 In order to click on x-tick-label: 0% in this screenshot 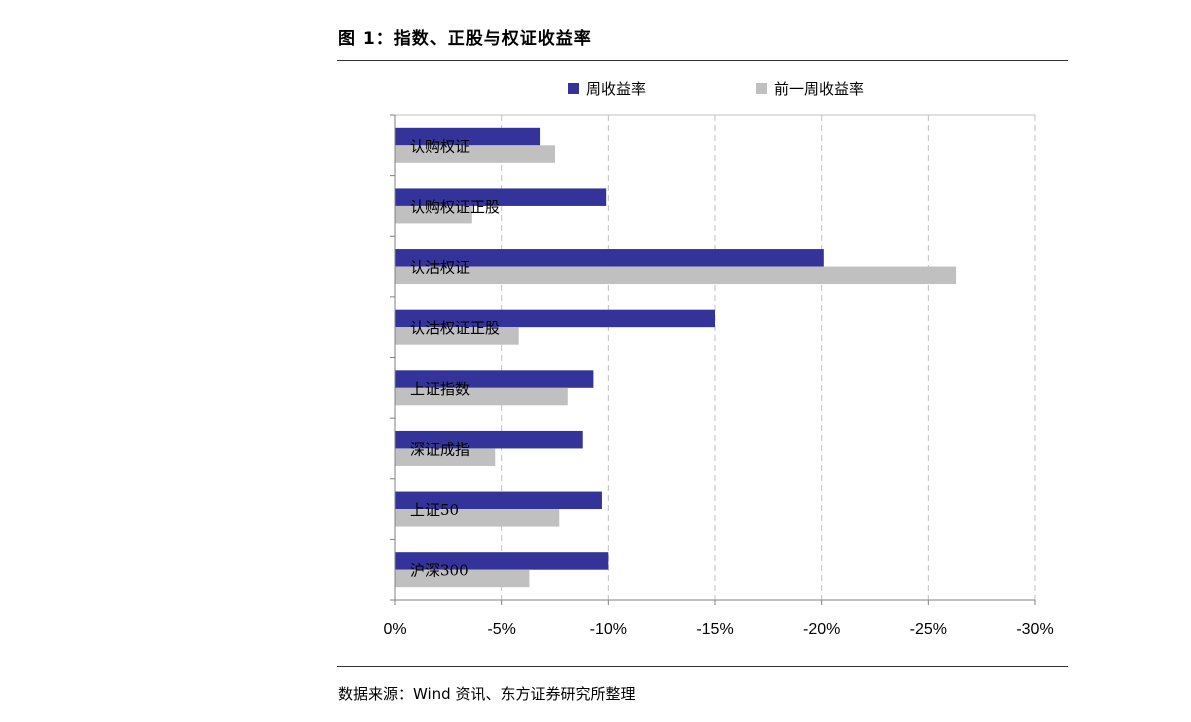, I will do `click(394, 629)`.